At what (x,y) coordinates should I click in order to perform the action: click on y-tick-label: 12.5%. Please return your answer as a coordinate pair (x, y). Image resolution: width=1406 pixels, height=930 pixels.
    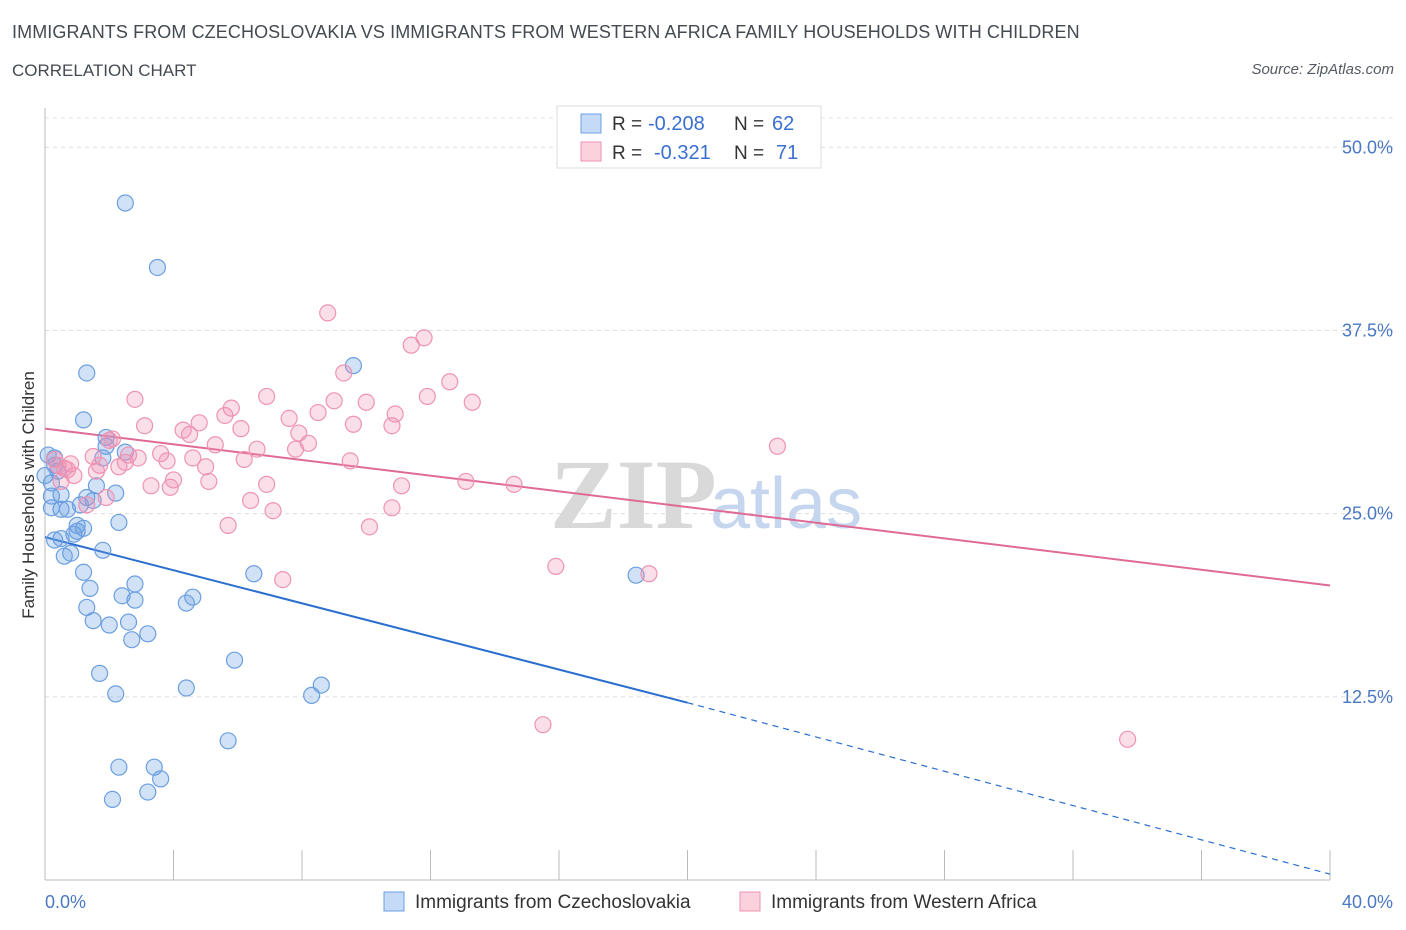
    Looking at the image, I should click on (1367, 697).